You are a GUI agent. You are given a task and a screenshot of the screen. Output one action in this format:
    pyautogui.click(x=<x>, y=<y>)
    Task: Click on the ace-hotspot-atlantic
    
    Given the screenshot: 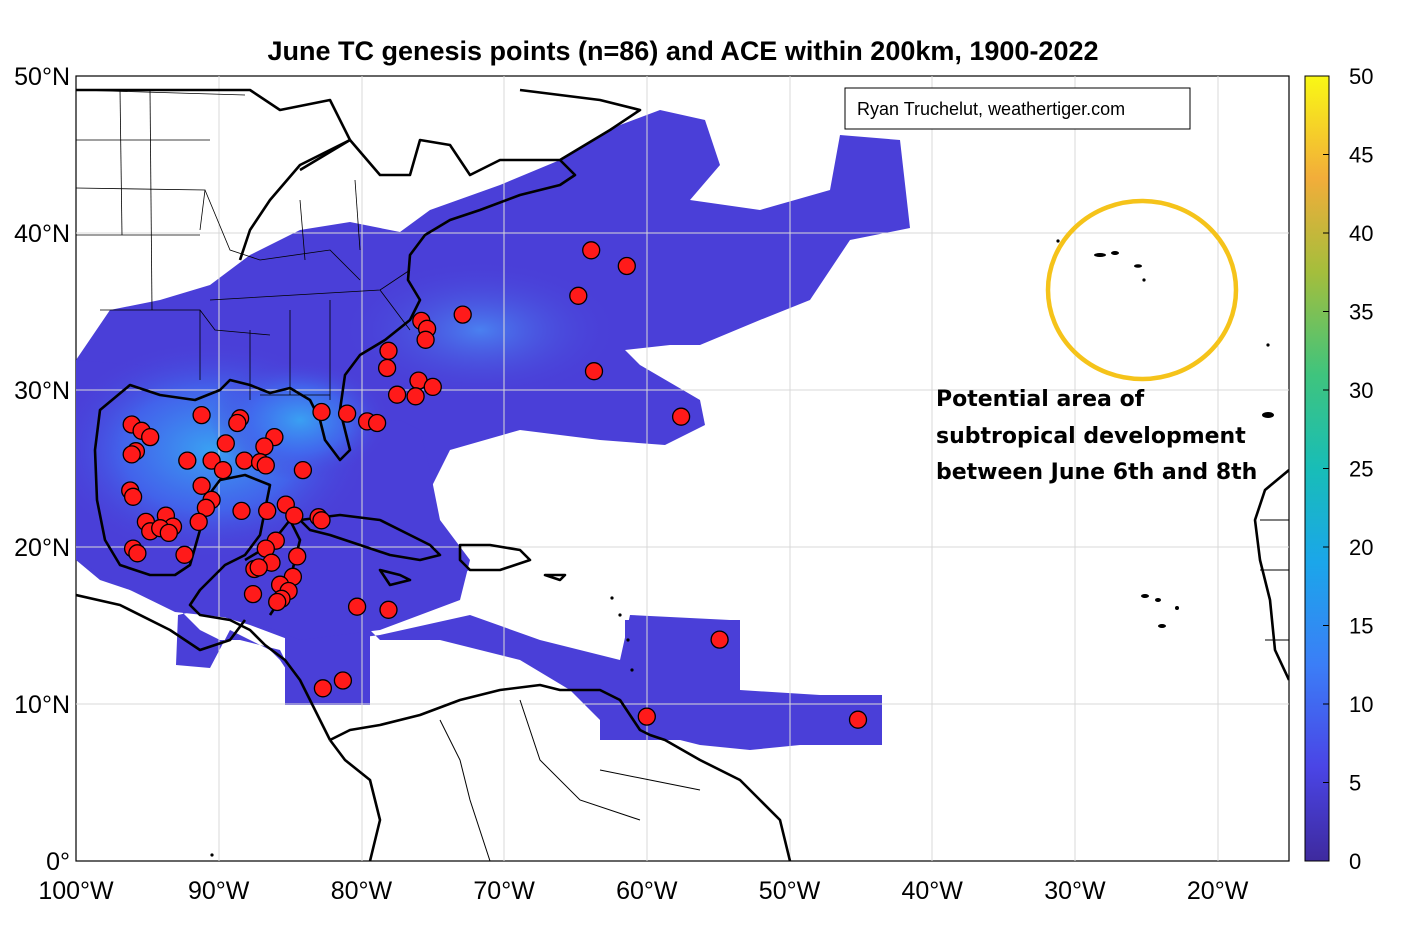 What is the action you would take?
    pyautogui.click(x=480, y=330)
    